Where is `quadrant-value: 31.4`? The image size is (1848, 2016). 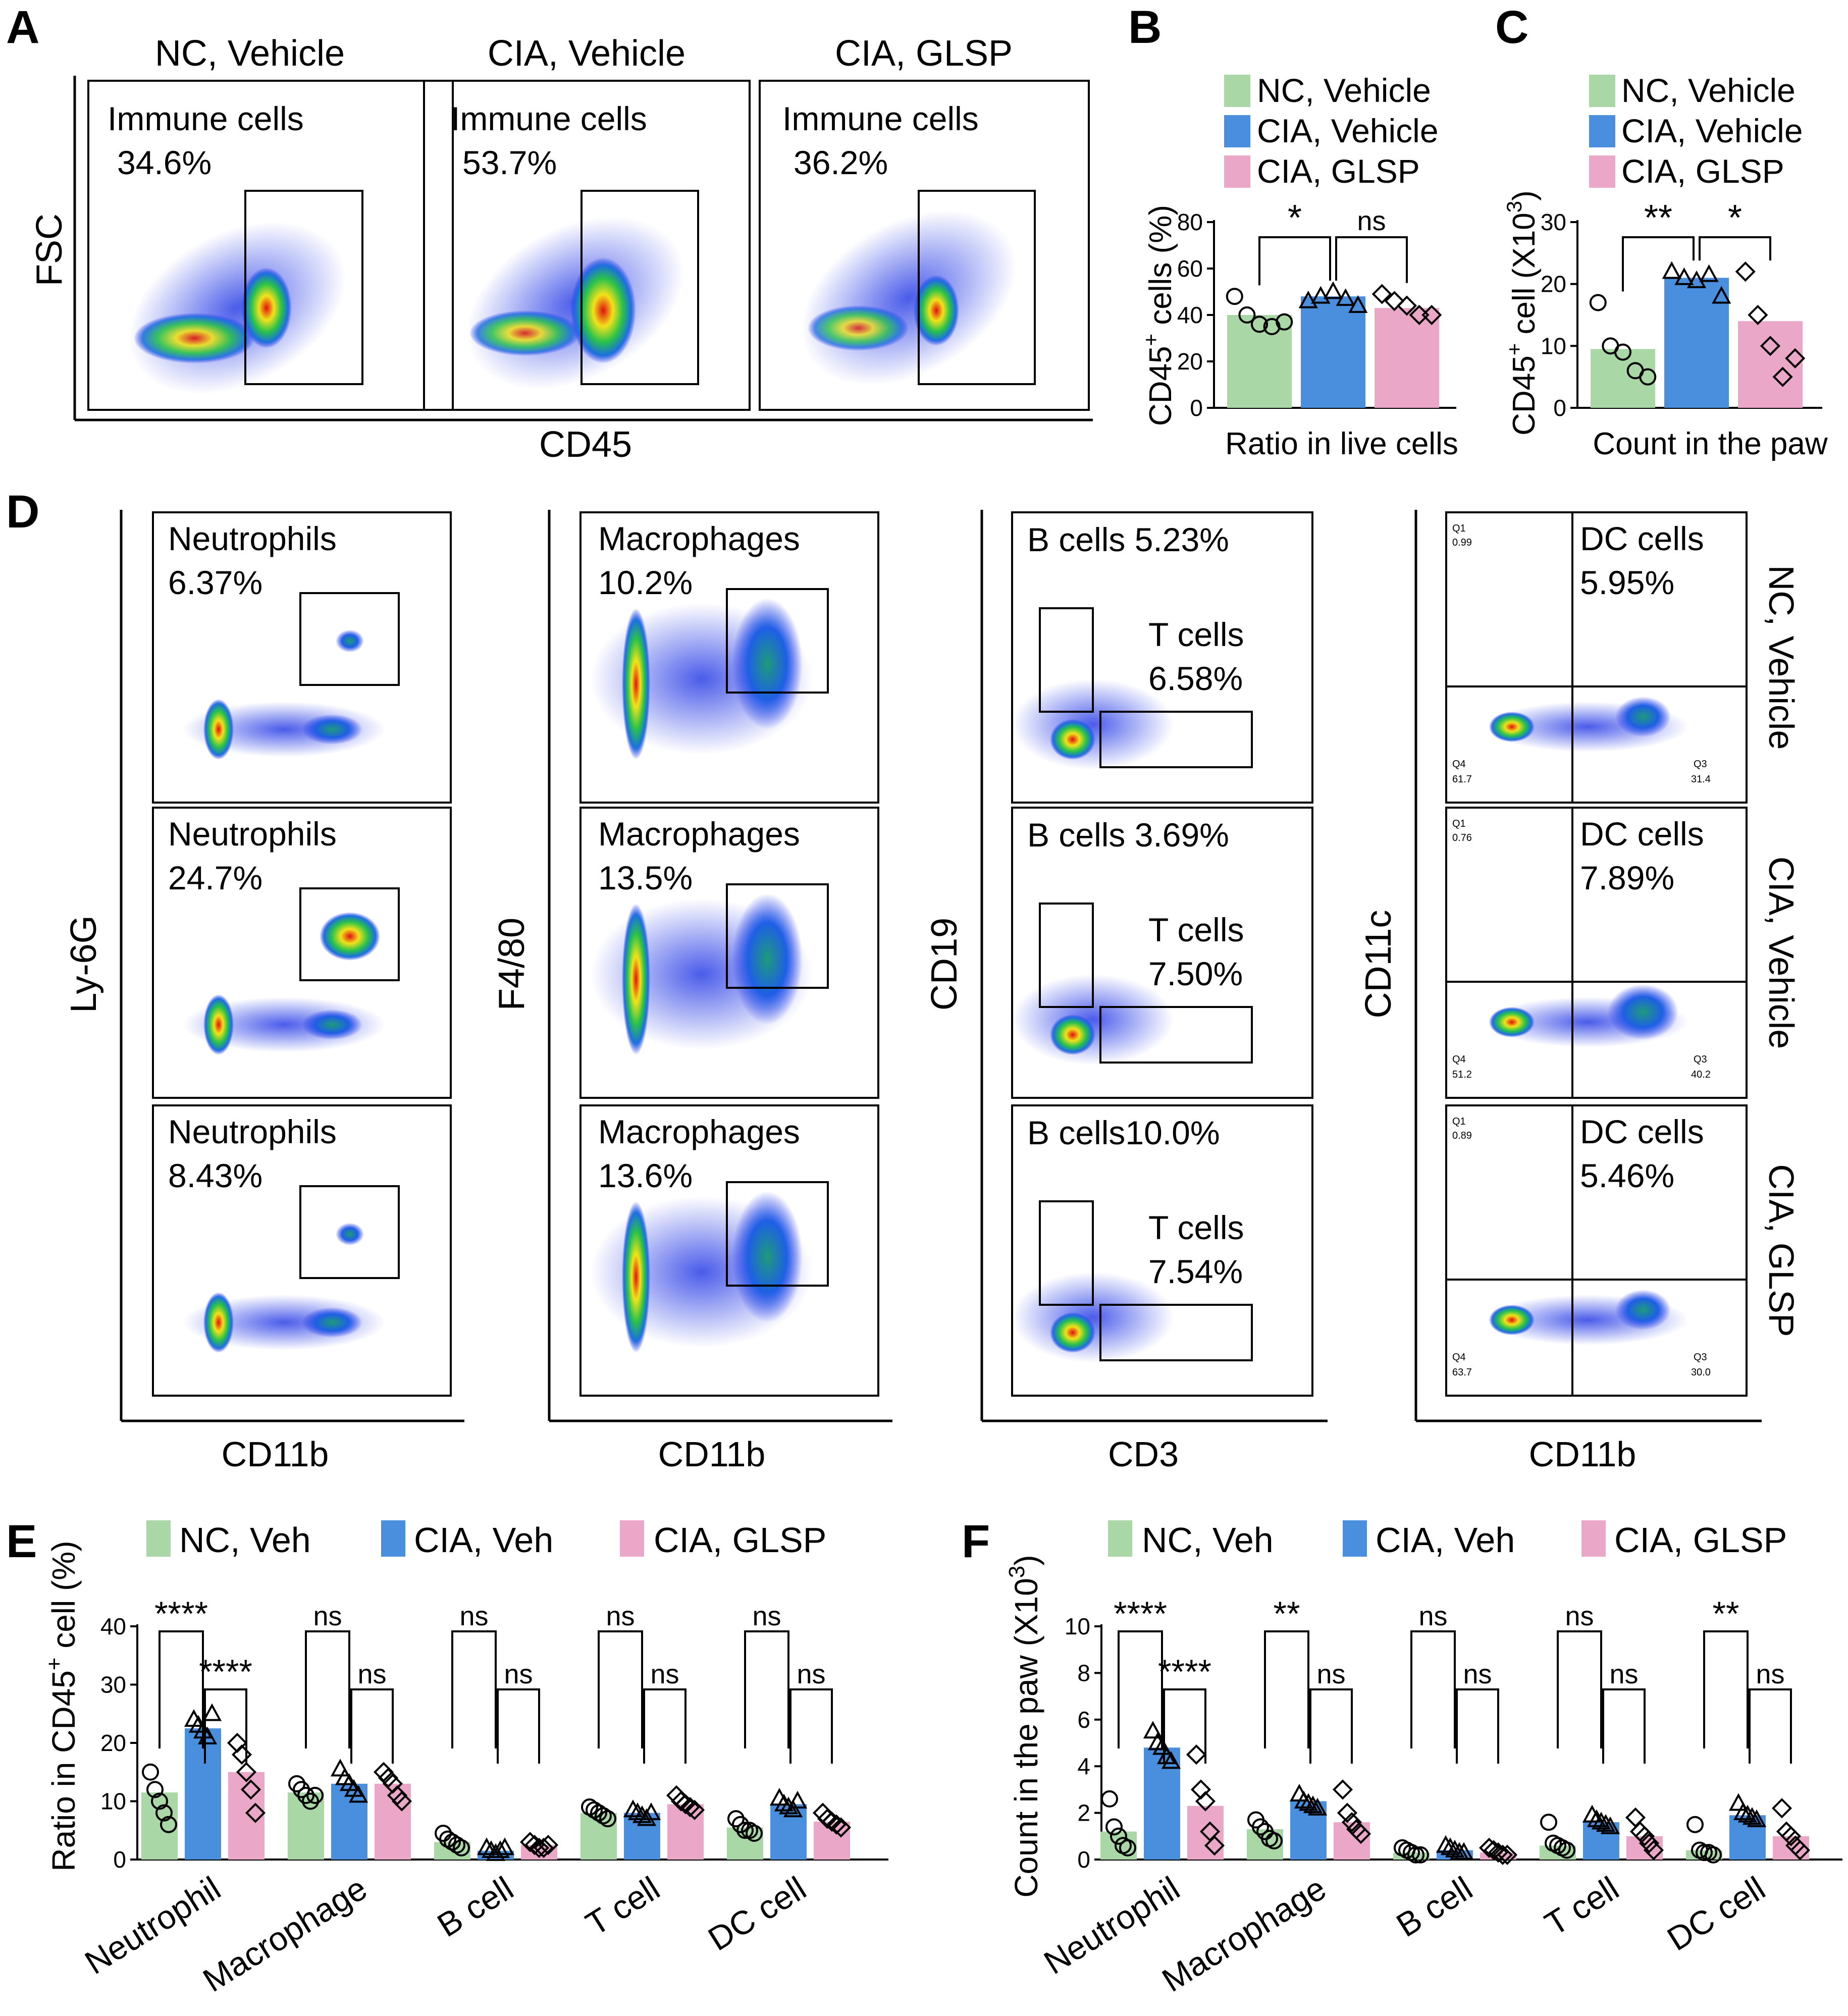 quadrant-value: 31.4 is located at coordinates (1701, 779).